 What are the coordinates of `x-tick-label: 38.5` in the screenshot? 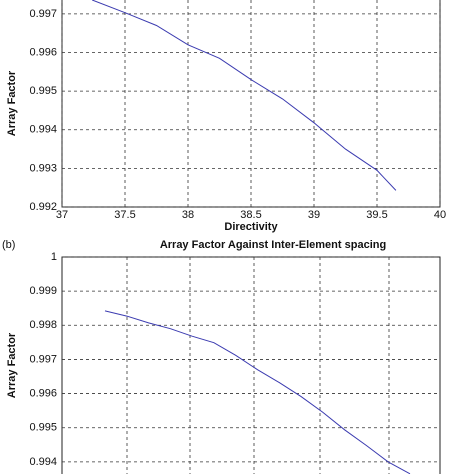 It's located at (250, 215).